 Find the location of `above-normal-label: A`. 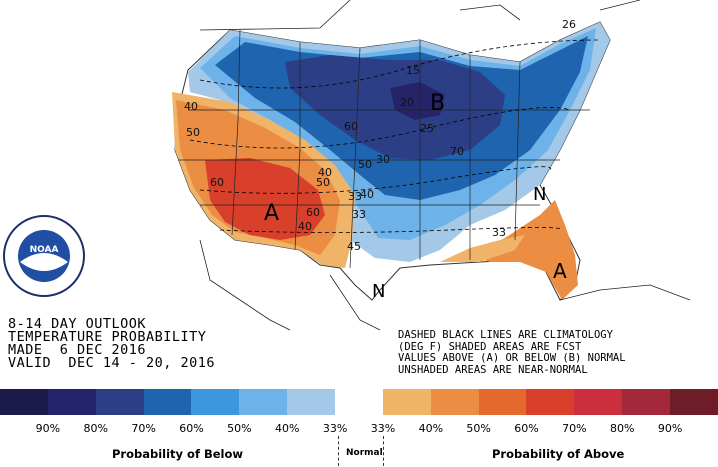

above-normal-label: A is located at coordinates (271, 213).